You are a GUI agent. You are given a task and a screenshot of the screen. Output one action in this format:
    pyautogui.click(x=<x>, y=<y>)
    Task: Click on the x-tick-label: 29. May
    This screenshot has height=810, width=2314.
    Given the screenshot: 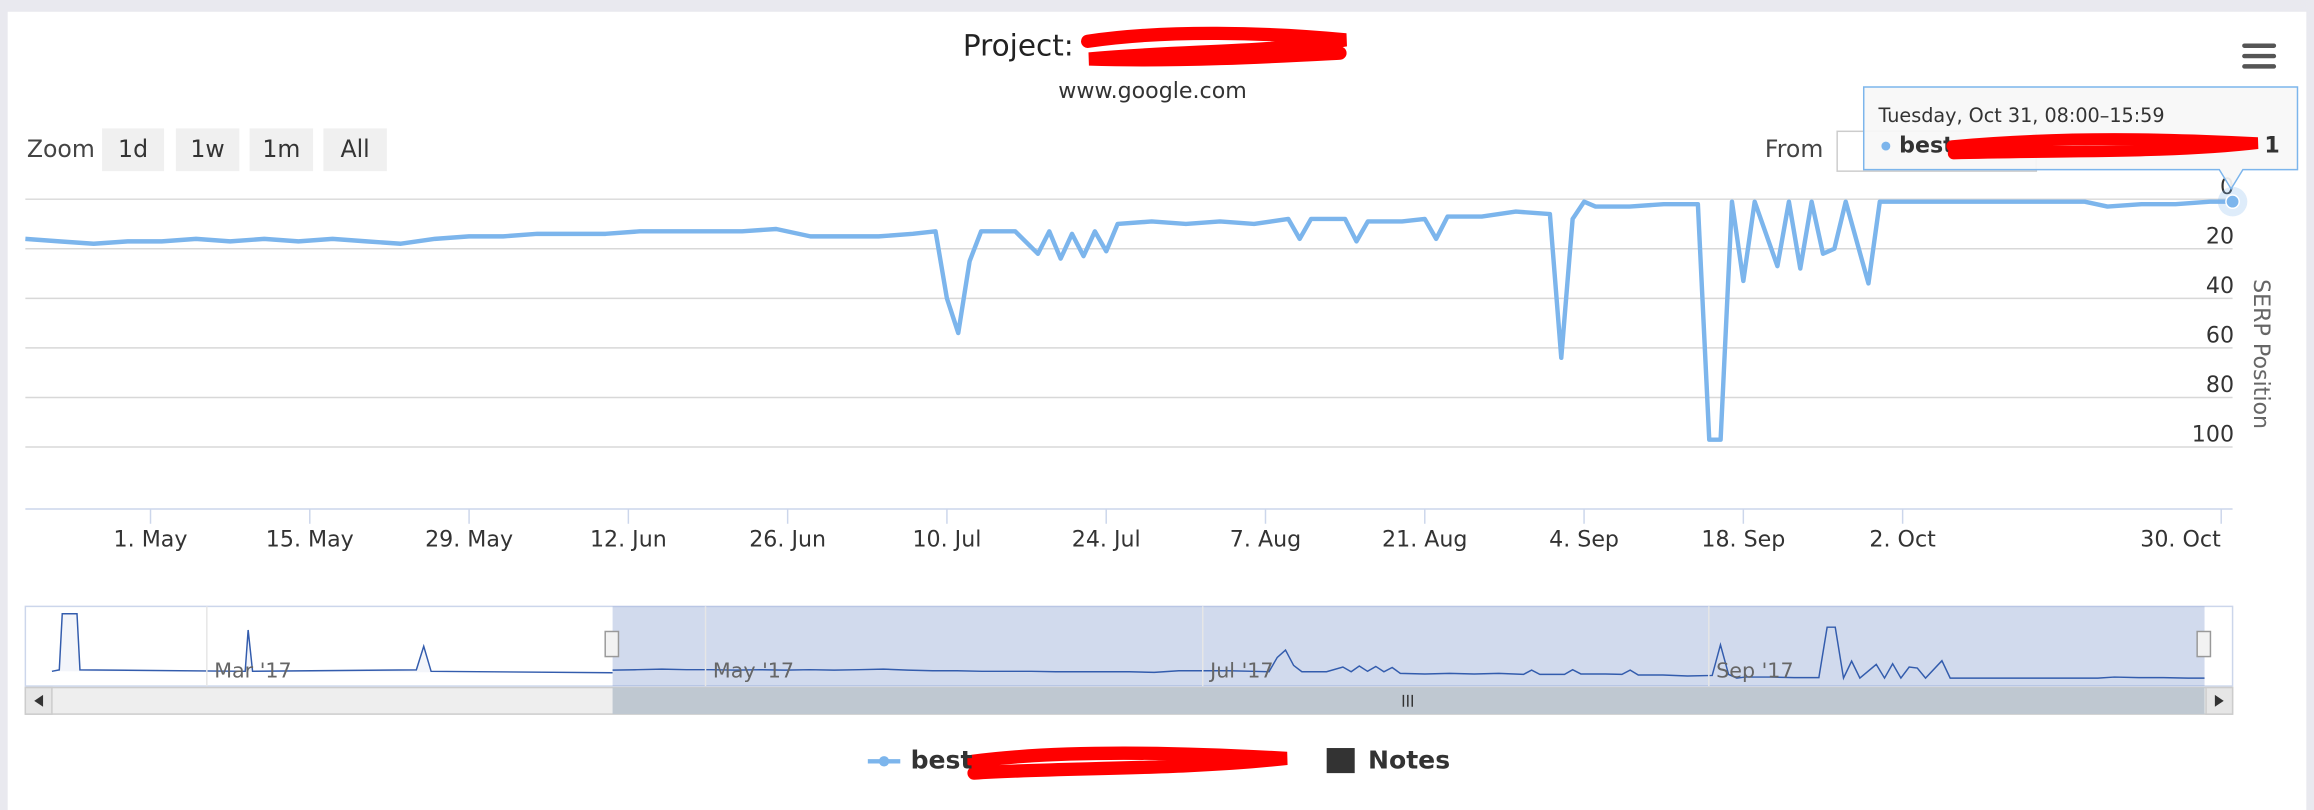 What is the action you would take?
    pyautogui.click(x=469, y=540)
    